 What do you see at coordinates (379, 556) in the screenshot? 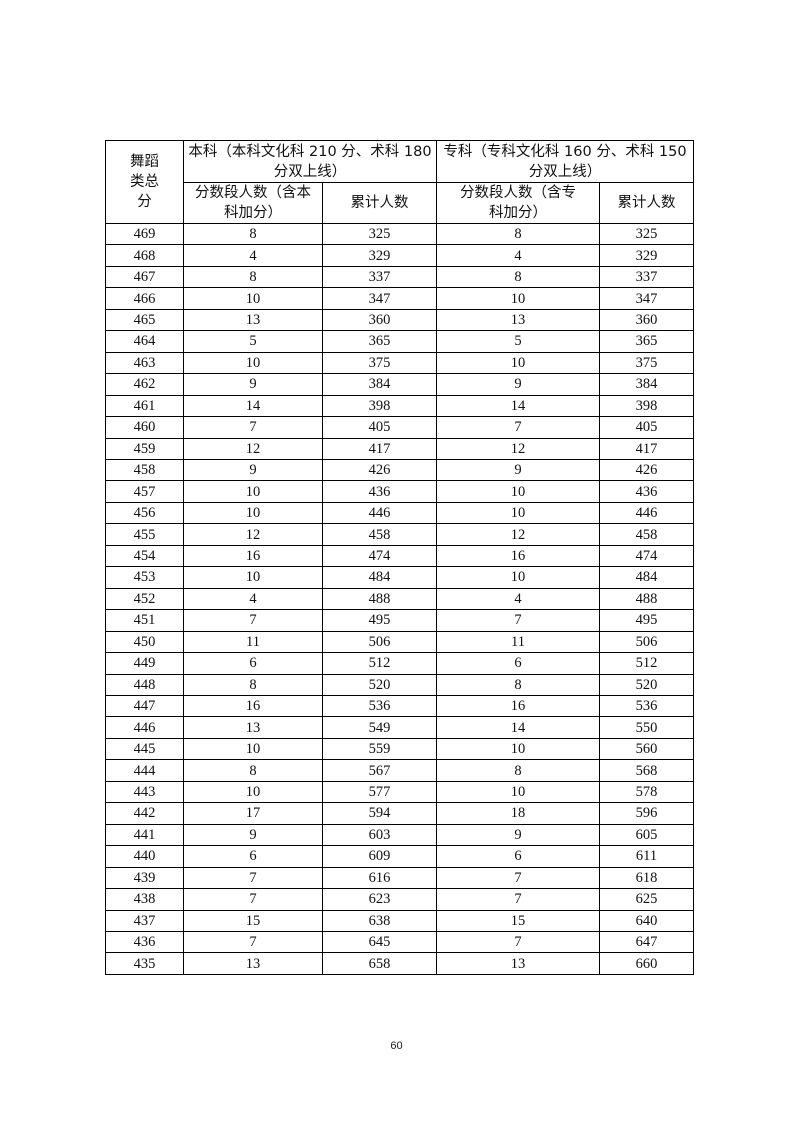
I see `cell-undergrad-cumulative: 474` at bounding box center [379, 556].